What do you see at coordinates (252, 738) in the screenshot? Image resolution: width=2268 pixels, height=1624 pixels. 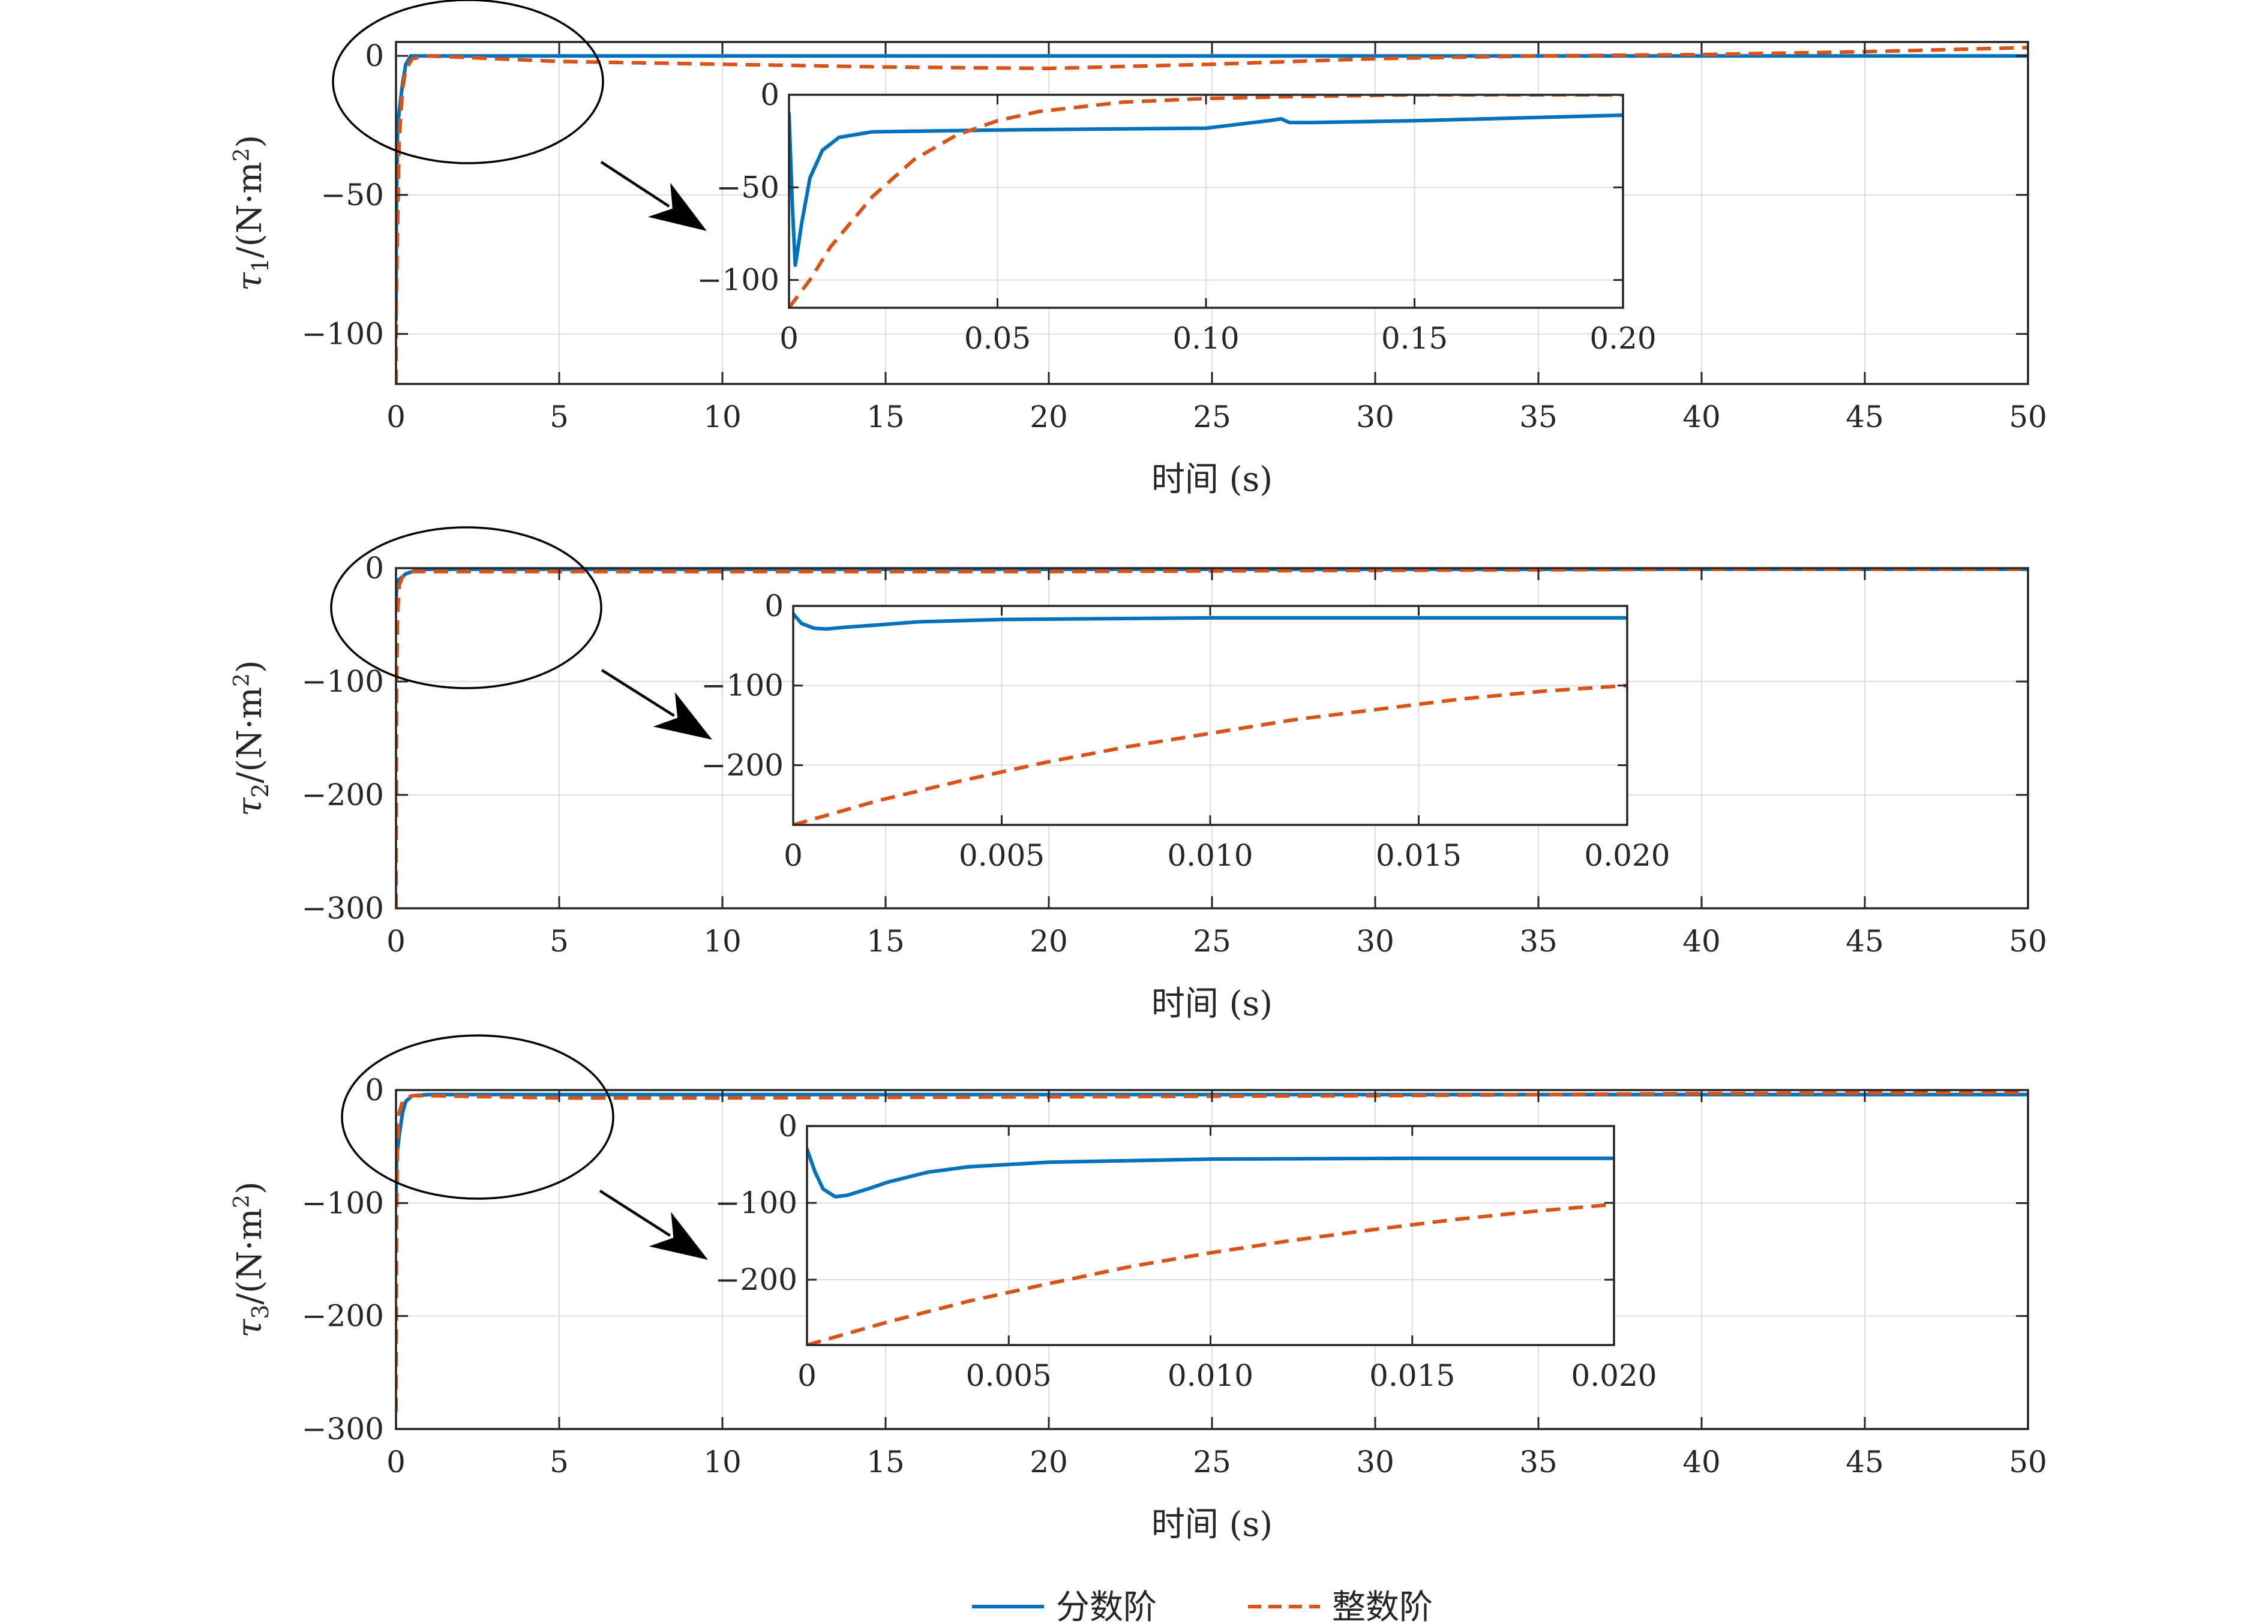 I see `y-axis-label: τ2/(N·m2)` at bounding box center [252, 738].